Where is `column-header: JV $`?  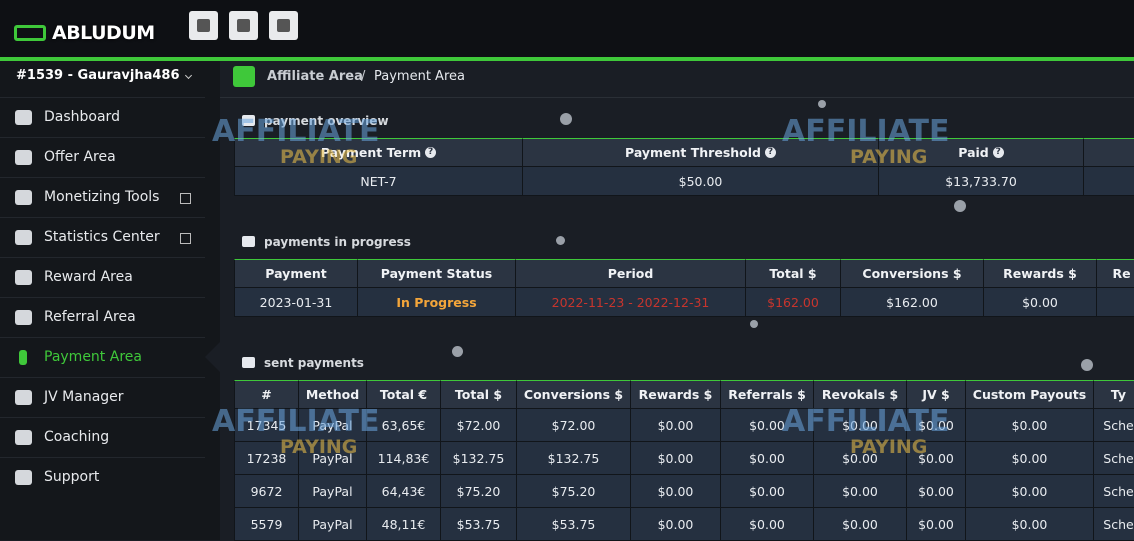 column-header: JV $ is located at coordinates (936, 394).